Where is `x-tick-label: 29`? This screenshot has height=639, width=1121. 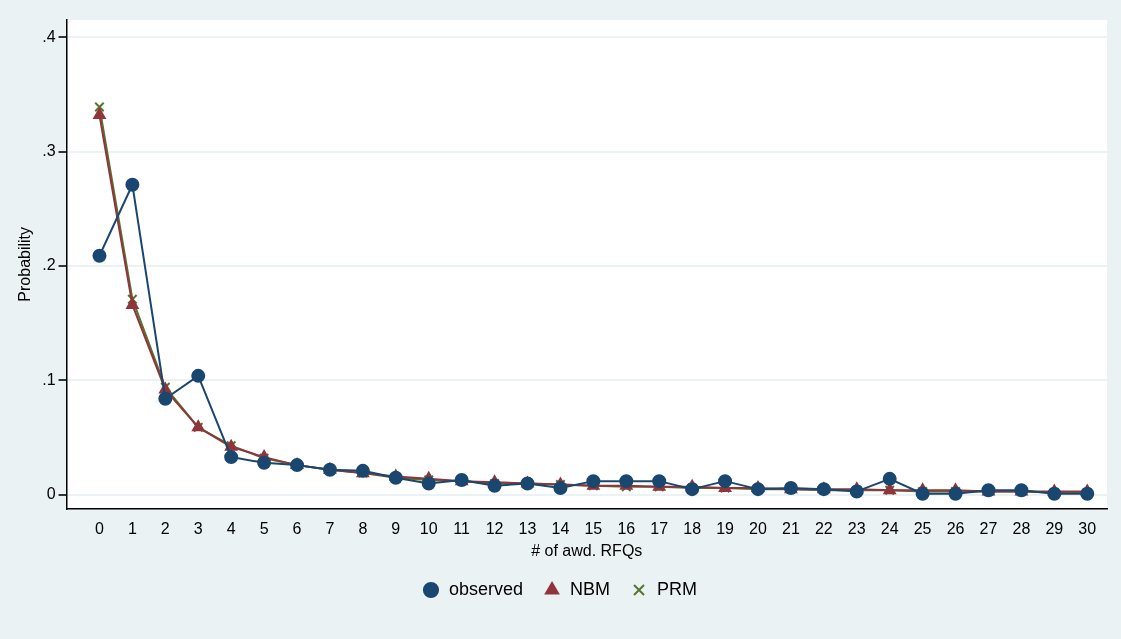
x-tick-label: 29 is located at coordinates (1054, 528).